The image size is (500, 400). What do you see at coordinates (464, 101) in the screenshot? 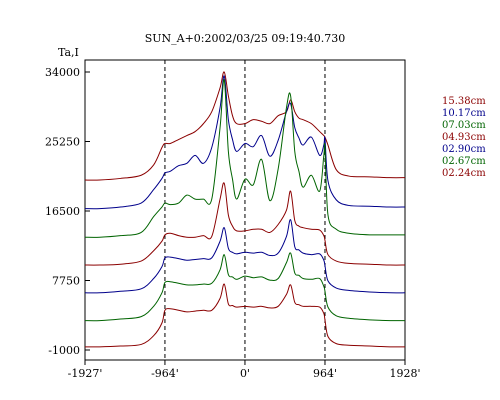
I see `legend-entry-0: 15.38cm` at bounding box center [464, 101].